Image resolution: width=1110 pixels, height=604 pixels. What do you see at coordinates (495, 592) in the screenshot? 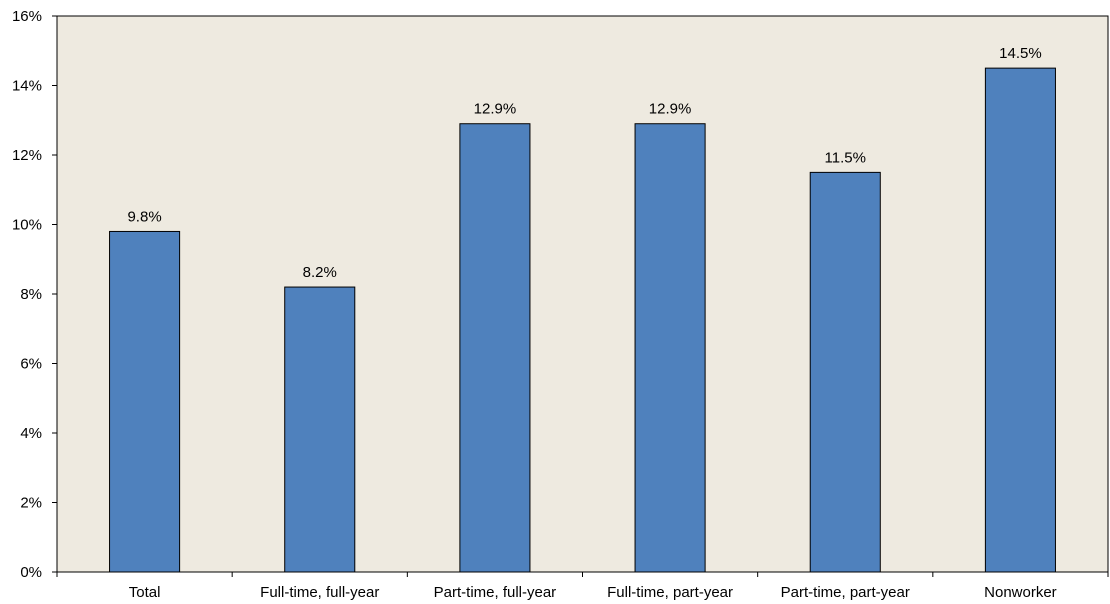
I see `x-tick-label: Part-time, full-year` at bounding box center [495, 592].